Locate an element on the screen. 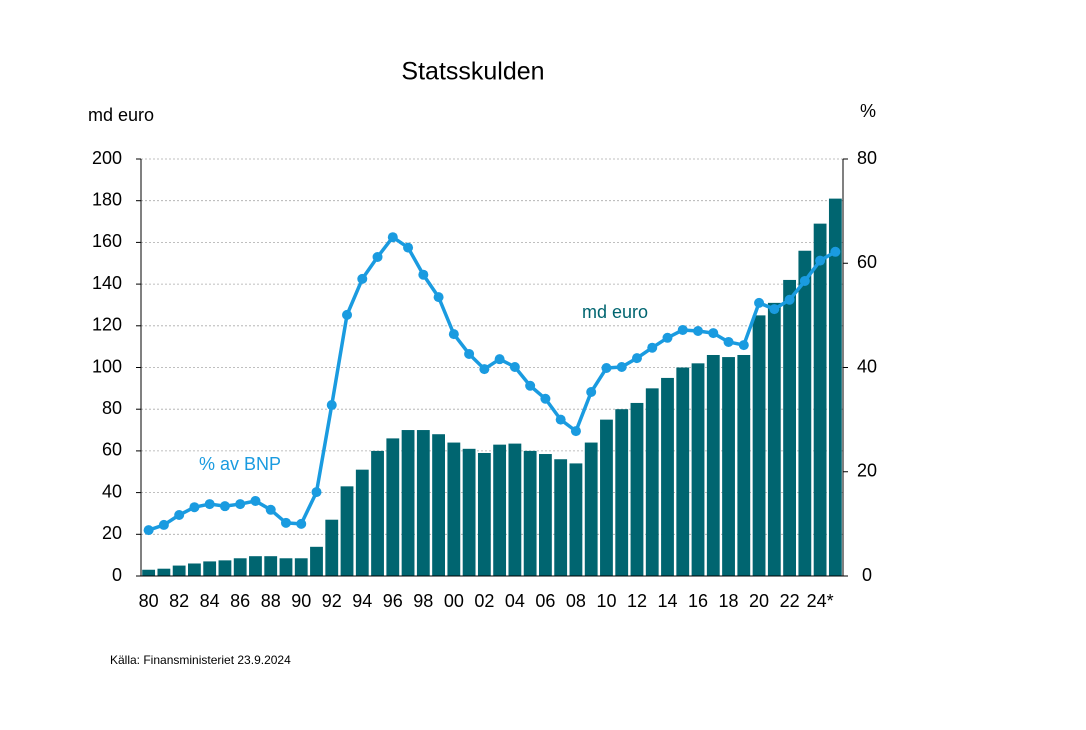 The image size is (1086, 730). x-tick-label: 82 is located at coordinates (179, 601).